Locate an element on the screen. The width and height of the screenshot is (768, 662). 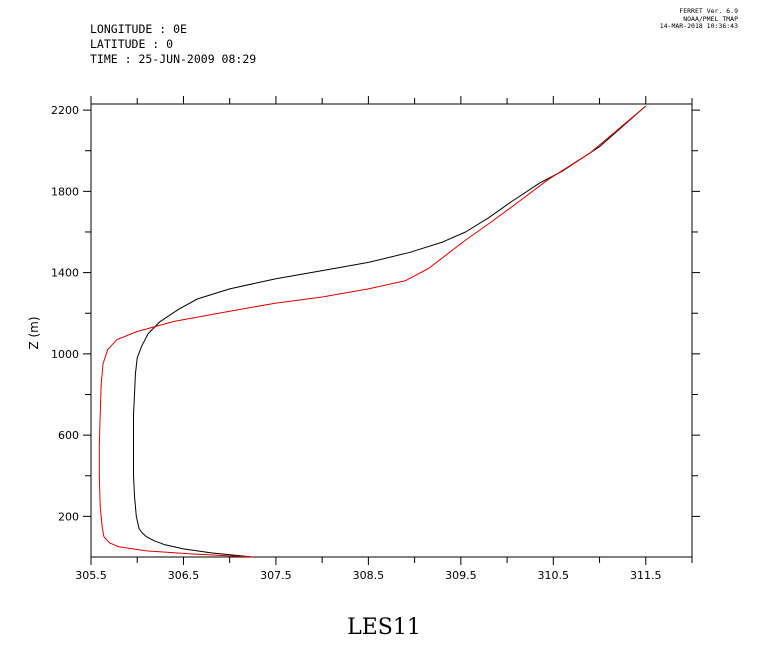
x-tick-label: 311.5 is located at coordinates (646, 575).